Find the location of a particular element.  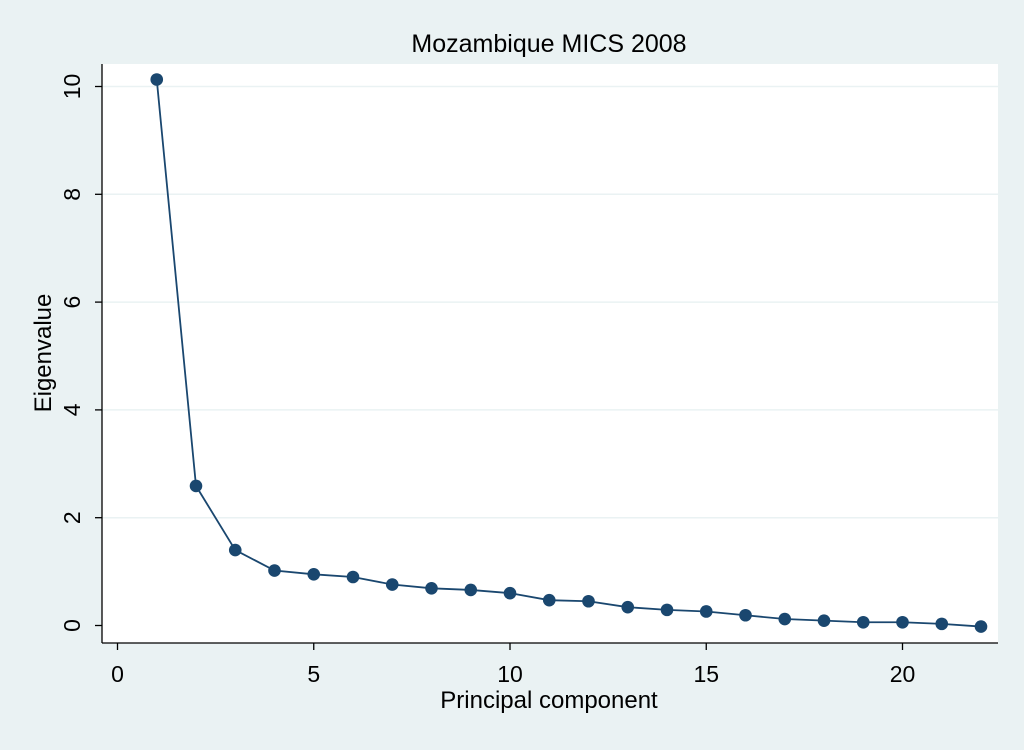

x-tick-label: 15 is located at coordinates (706, 674).